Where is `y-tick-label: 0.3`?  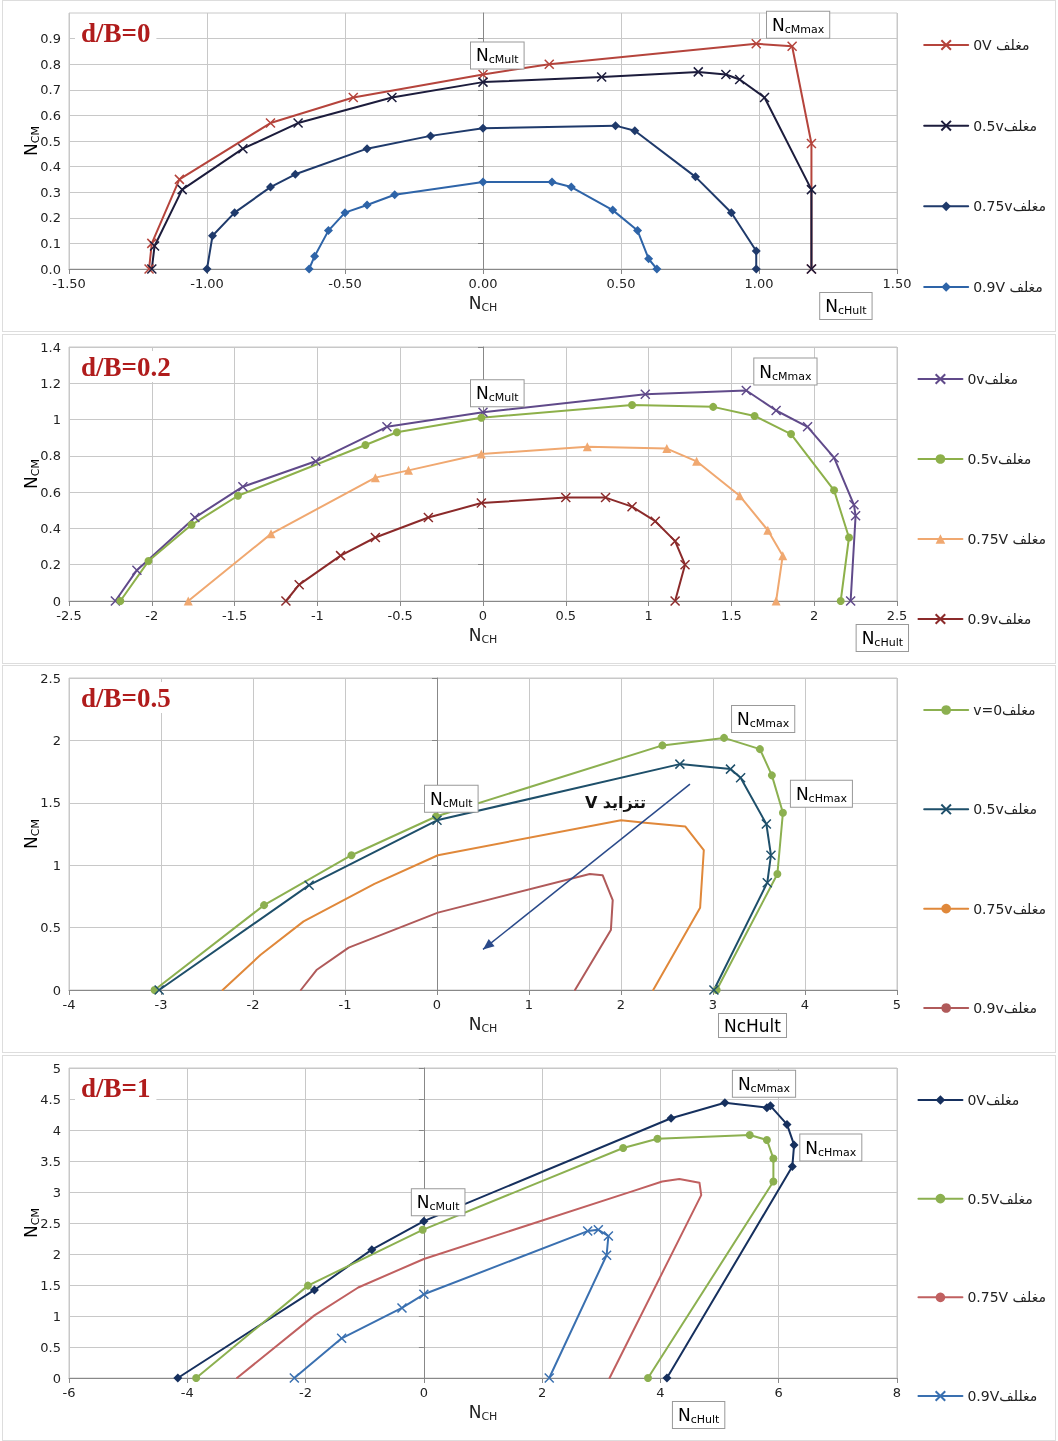 y-tick-label: 0.3 is located at coordinates (50, 192).